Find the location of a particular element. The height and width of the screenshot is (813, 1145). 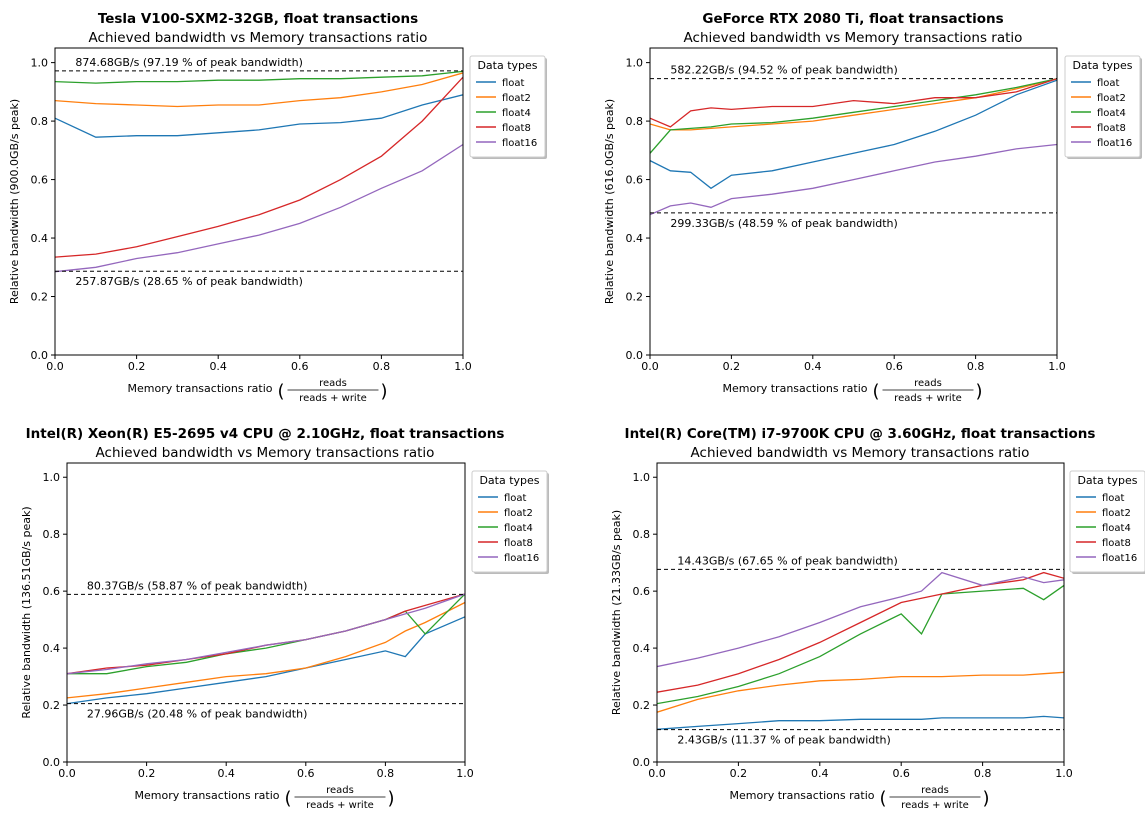

chart-title: GeForce RTX 2080 Ti, float transactions is located at coordinates (852, 19).